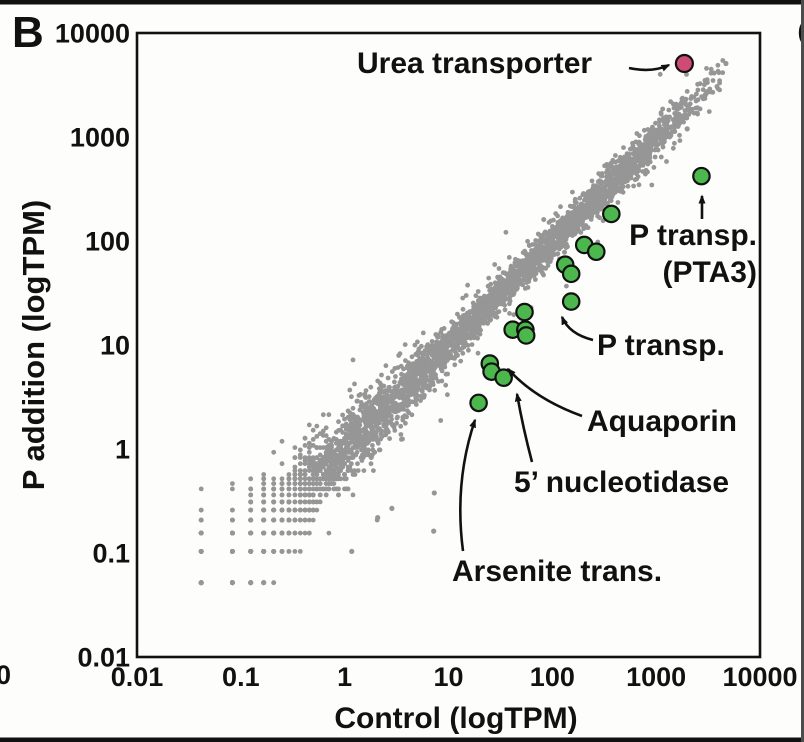 Image resolution: width=804 pixels, height=742 pixels. What do you see at coordinates (100, 138) in the screenshot?
I see `y-tick-label: 1000` at bounding box center [100, 138].